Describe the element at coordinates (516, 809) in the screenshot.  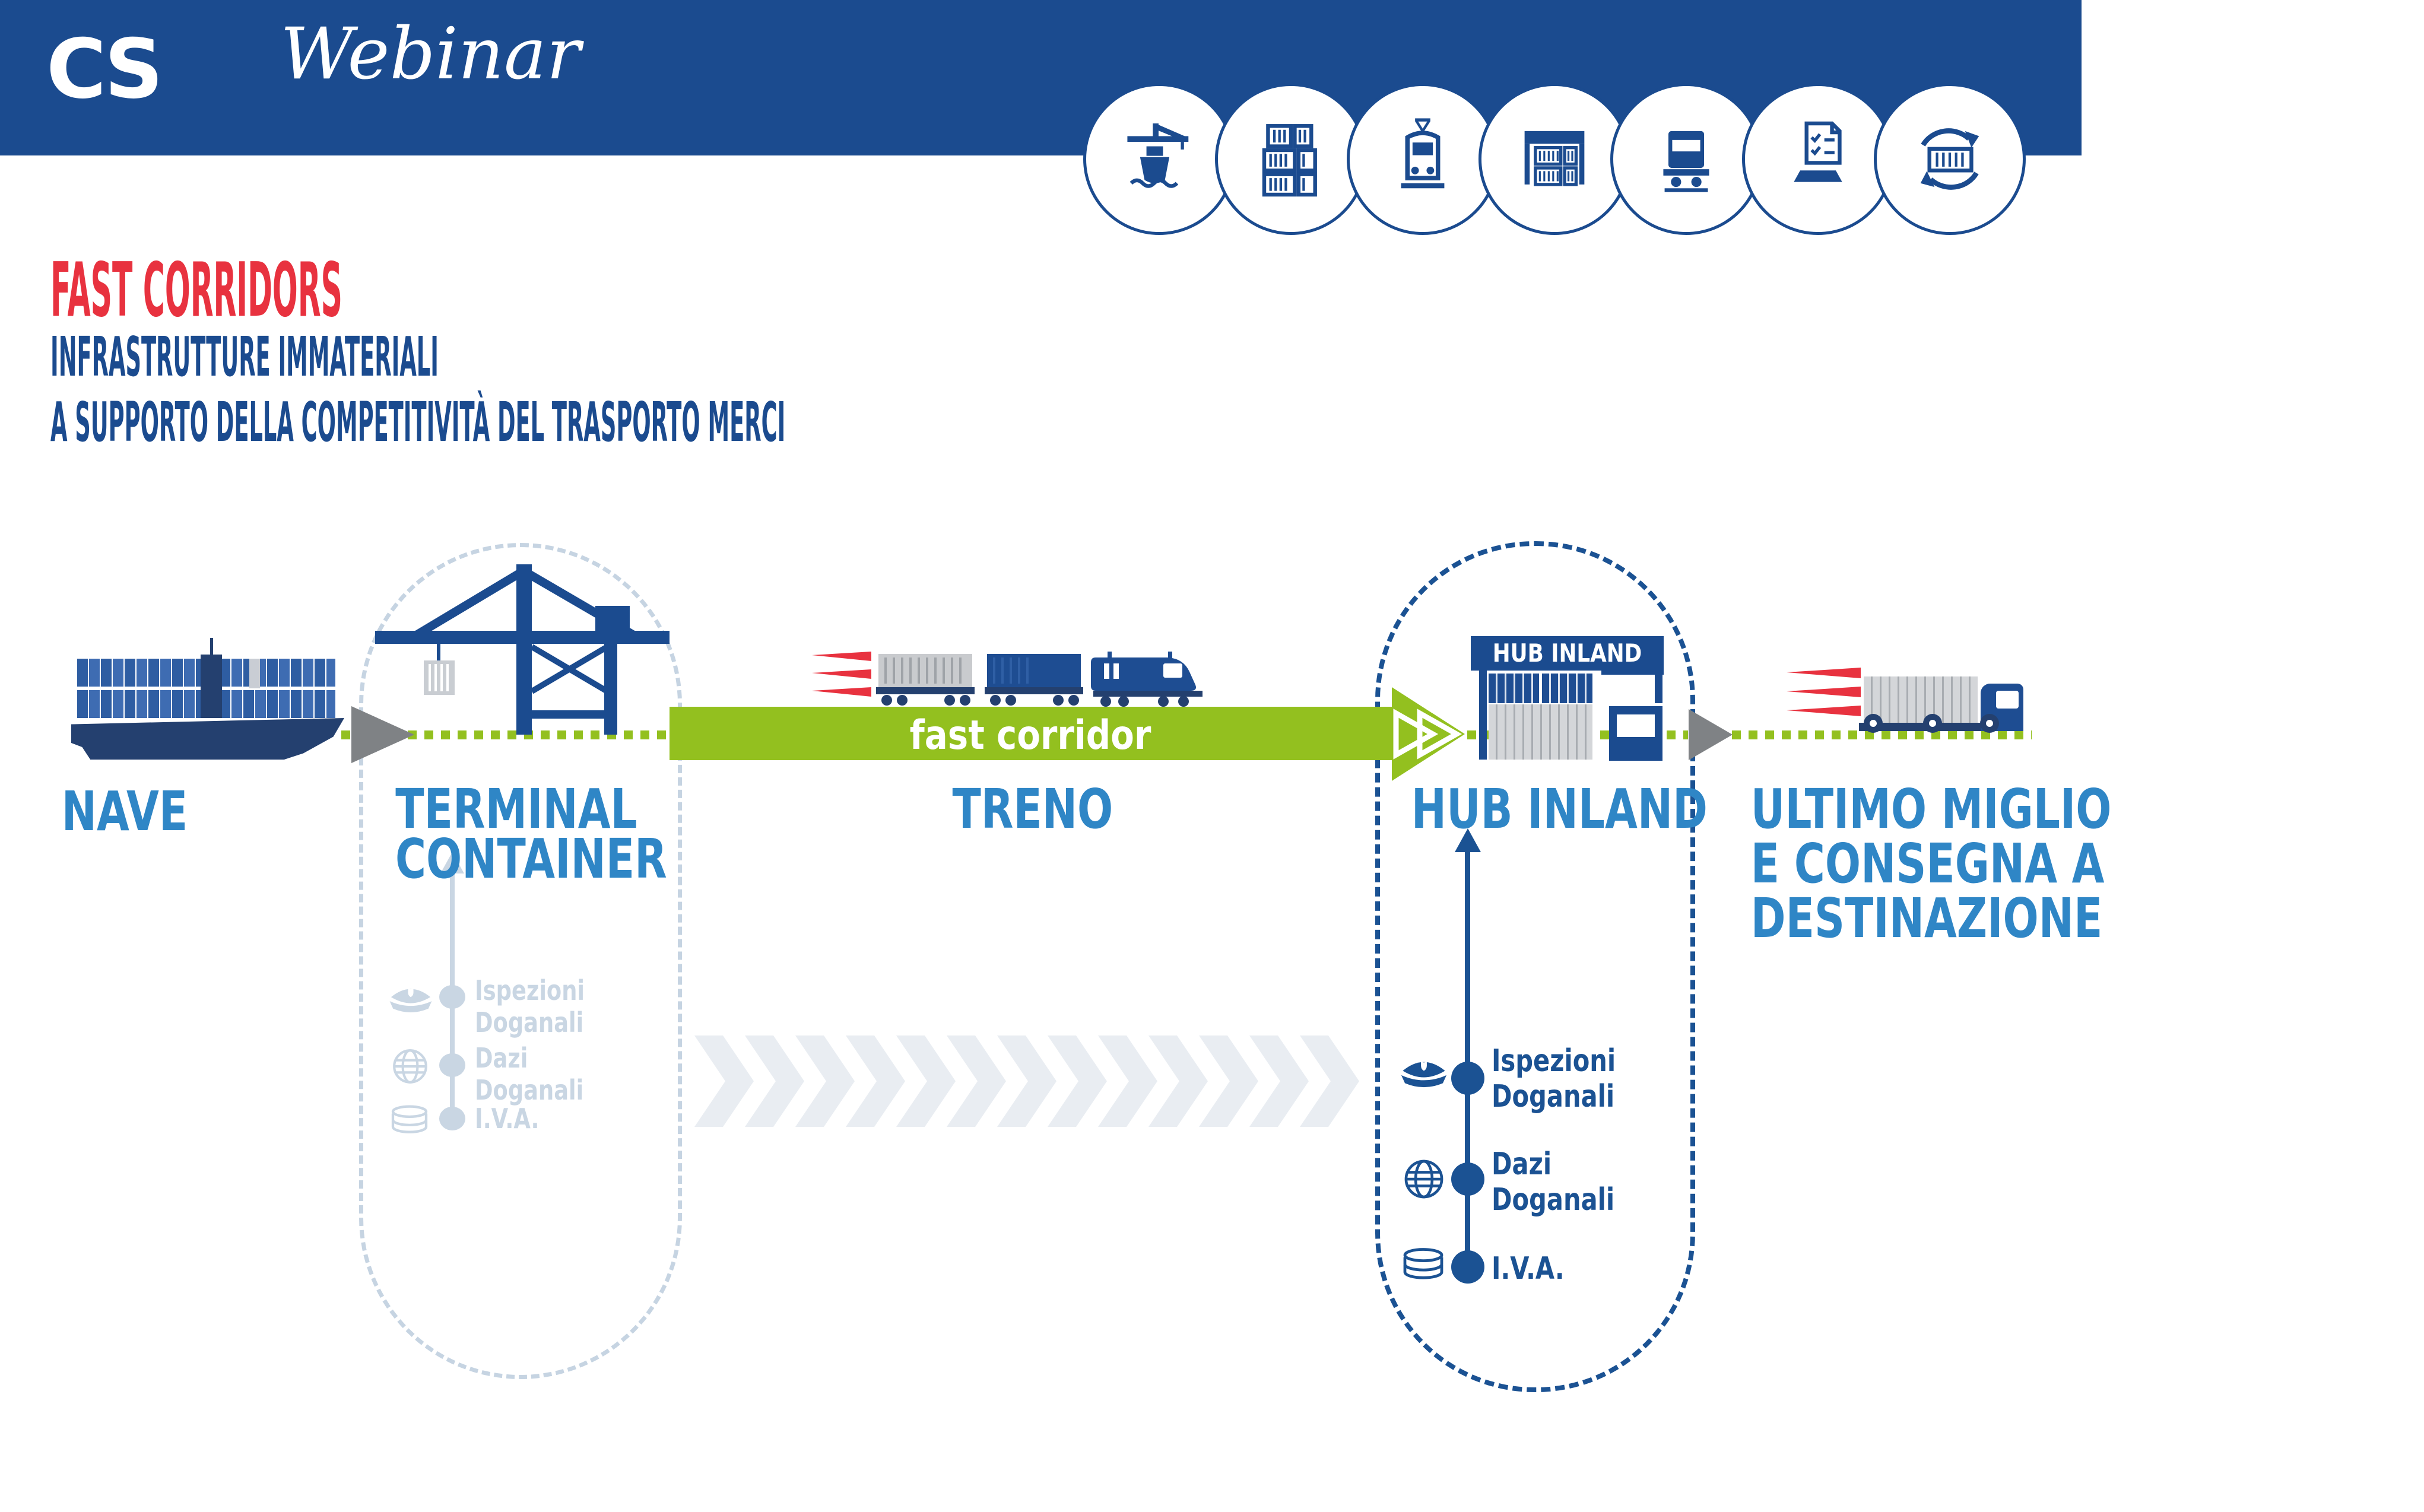
I see `stage-label-terminal-1: TERMINAL` at that location.